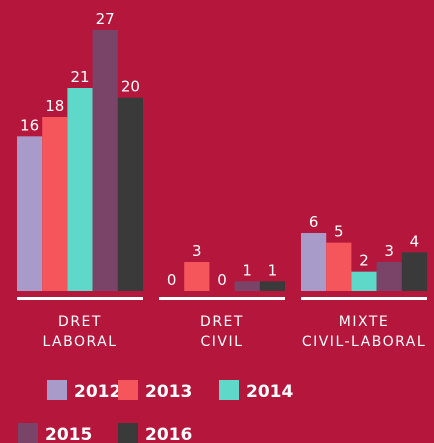 The height and width of the screenshot is (443, 434). Describe the element at coordinates (168, 434) in the screenshot. I see `legend-label: 2016` at that location.